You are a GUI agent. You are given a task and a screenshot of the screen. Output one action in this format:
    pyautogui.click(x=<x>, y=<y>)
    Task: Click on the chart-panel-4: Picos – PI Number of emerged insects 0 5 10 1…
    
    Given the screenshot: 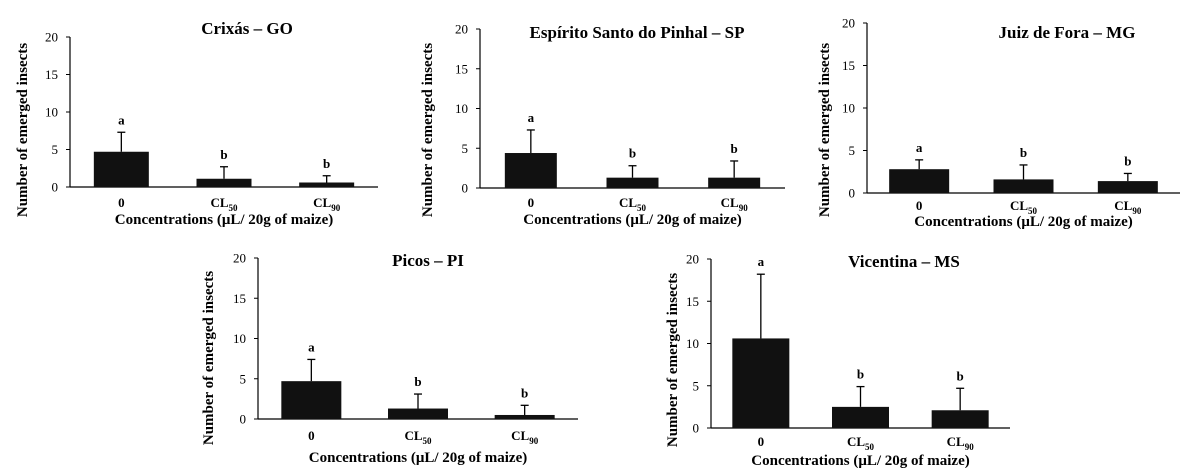 What is the action you would take?
    pyautogui.click(x=389, y=358)
    